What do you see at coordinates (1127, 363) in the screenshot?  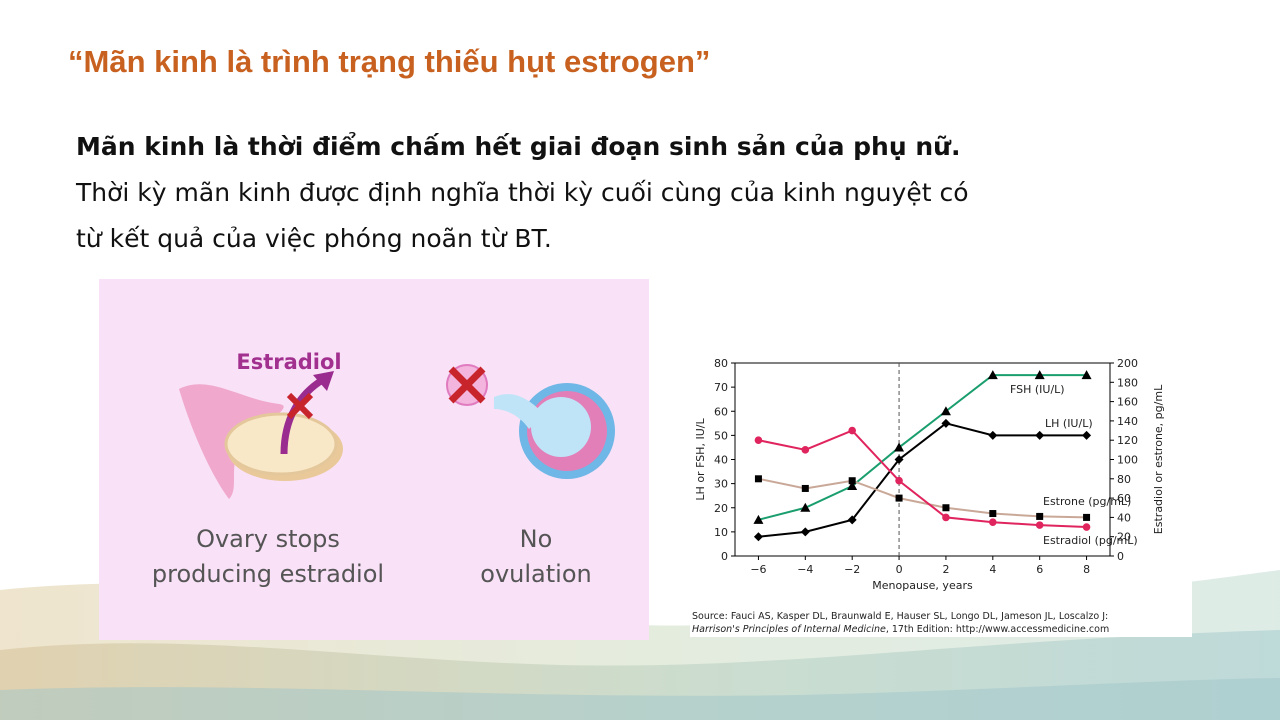 I see `y2-tick-label: 200` at bounding box center [1127, 363].